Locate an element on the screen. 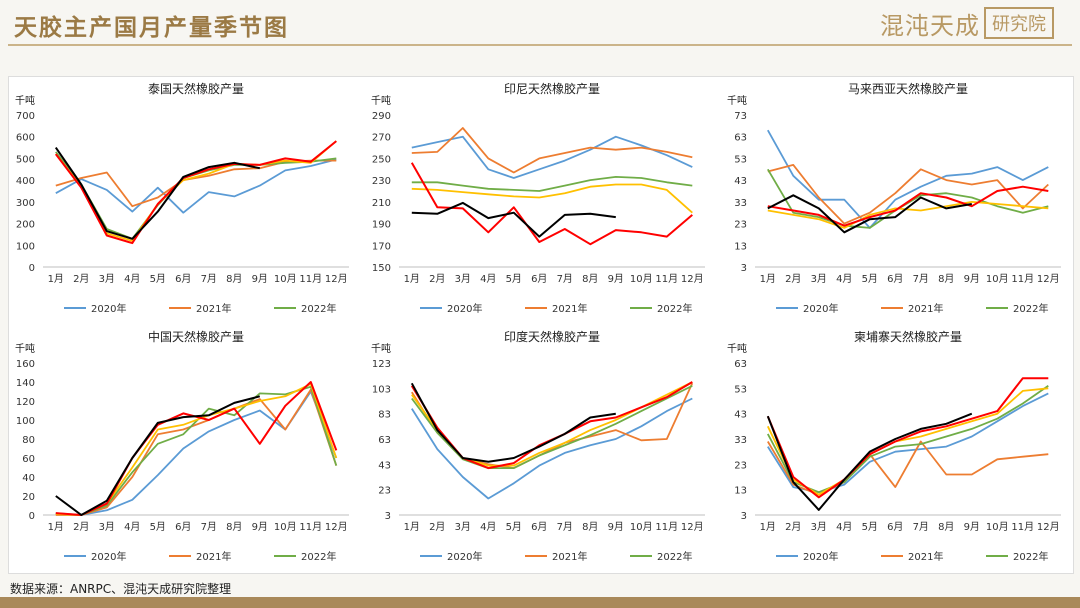 This screenshot has width=1080, height=608. y-tick-label: 200 is located at coordinates (25, 225).